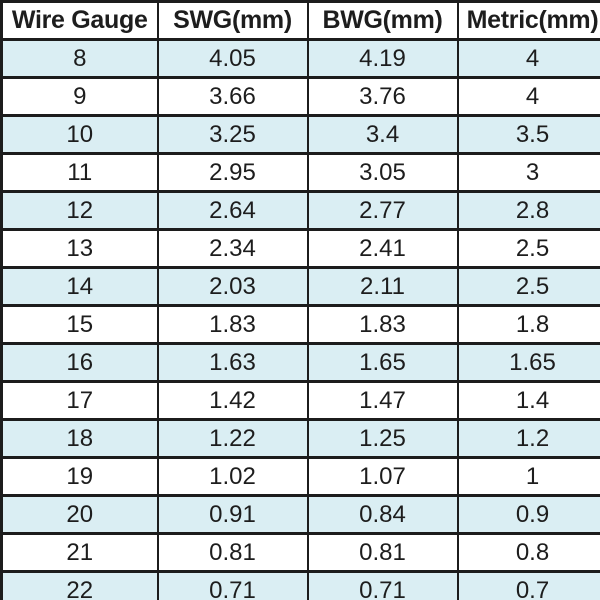  What do you see at coordinates (232, 514) in the screenshot?
I see `table-cell: 0.91` at bounding box center [232, 514].